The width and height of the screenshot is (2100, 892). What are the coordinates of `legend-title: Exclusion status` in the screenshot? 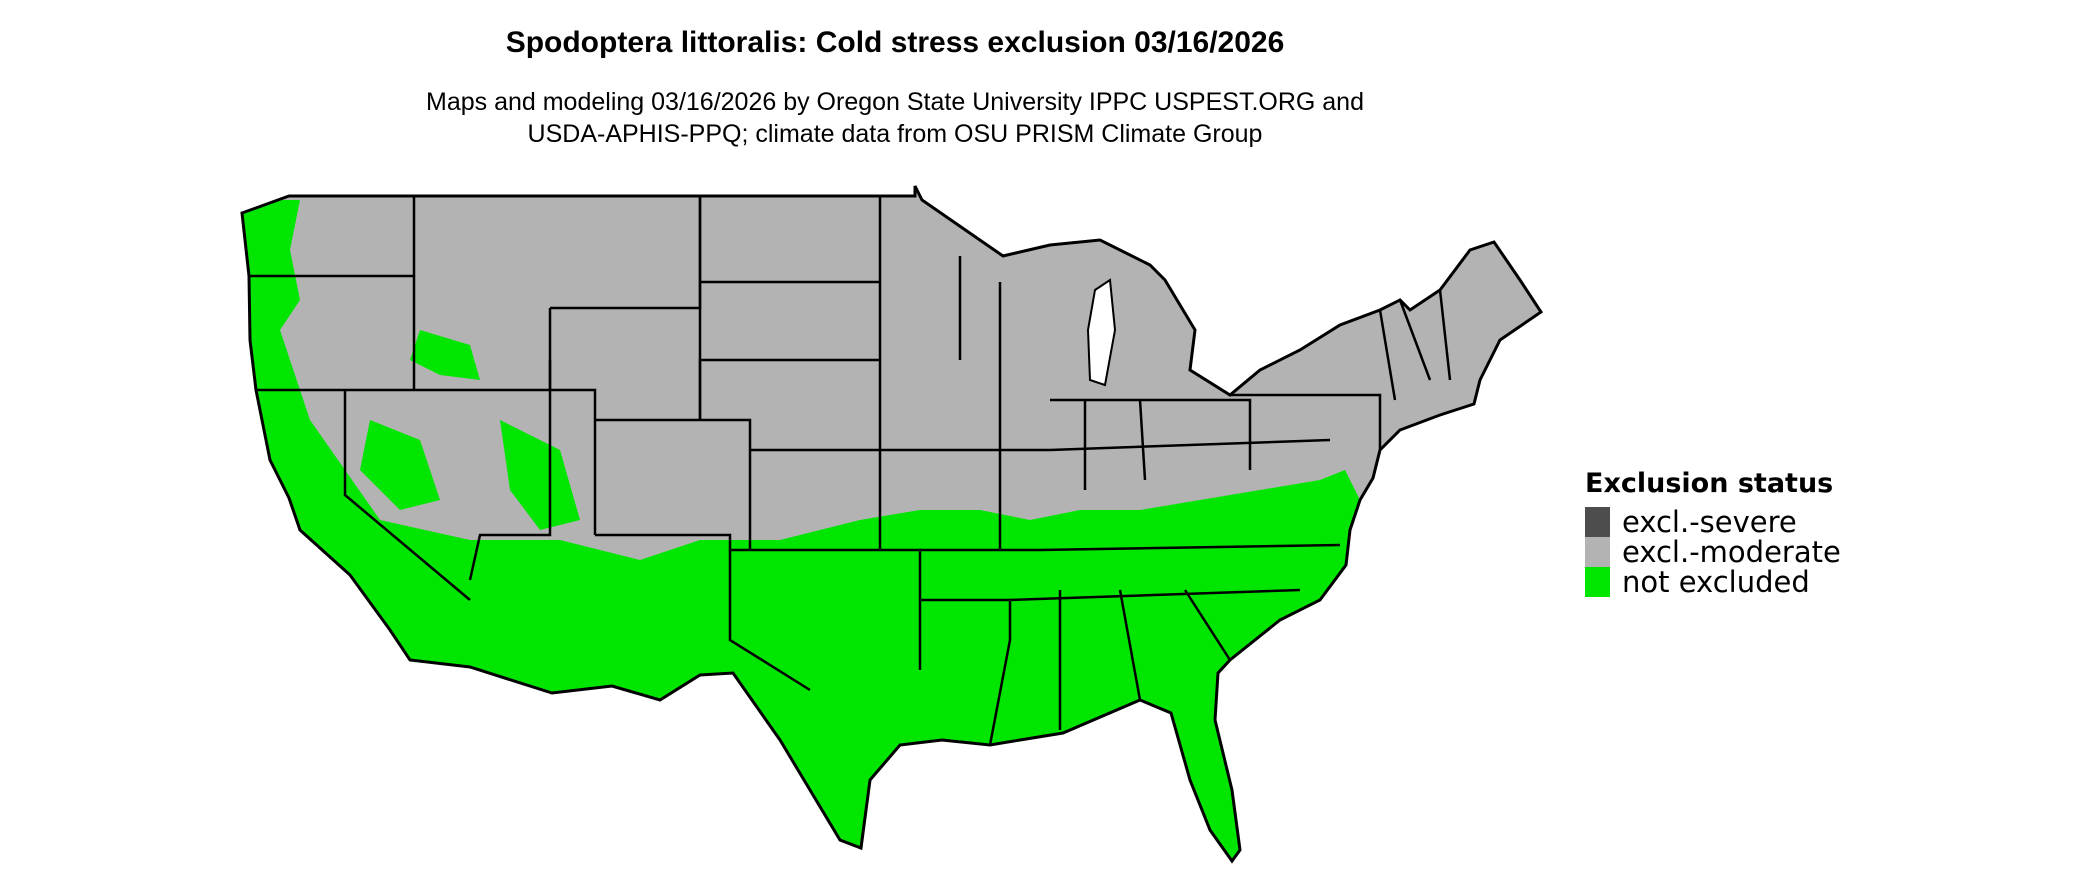 It's located at (1709, 483).